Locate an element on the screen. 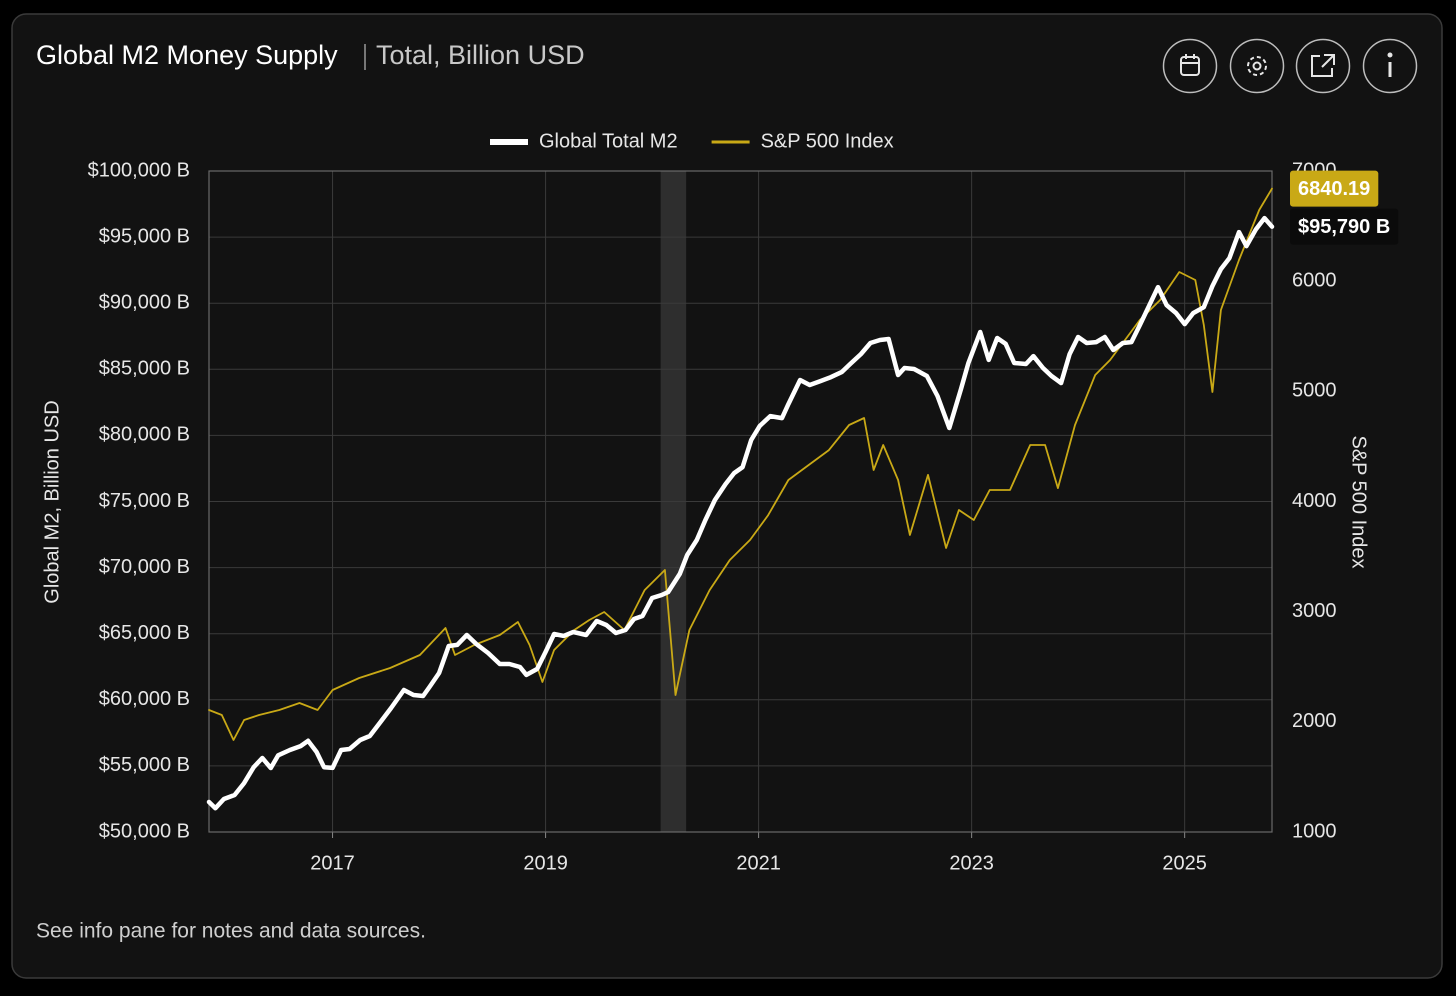 The image size is (1456, 996). last-value-badge: 6840.19 is located at coordinates (1334, 188).